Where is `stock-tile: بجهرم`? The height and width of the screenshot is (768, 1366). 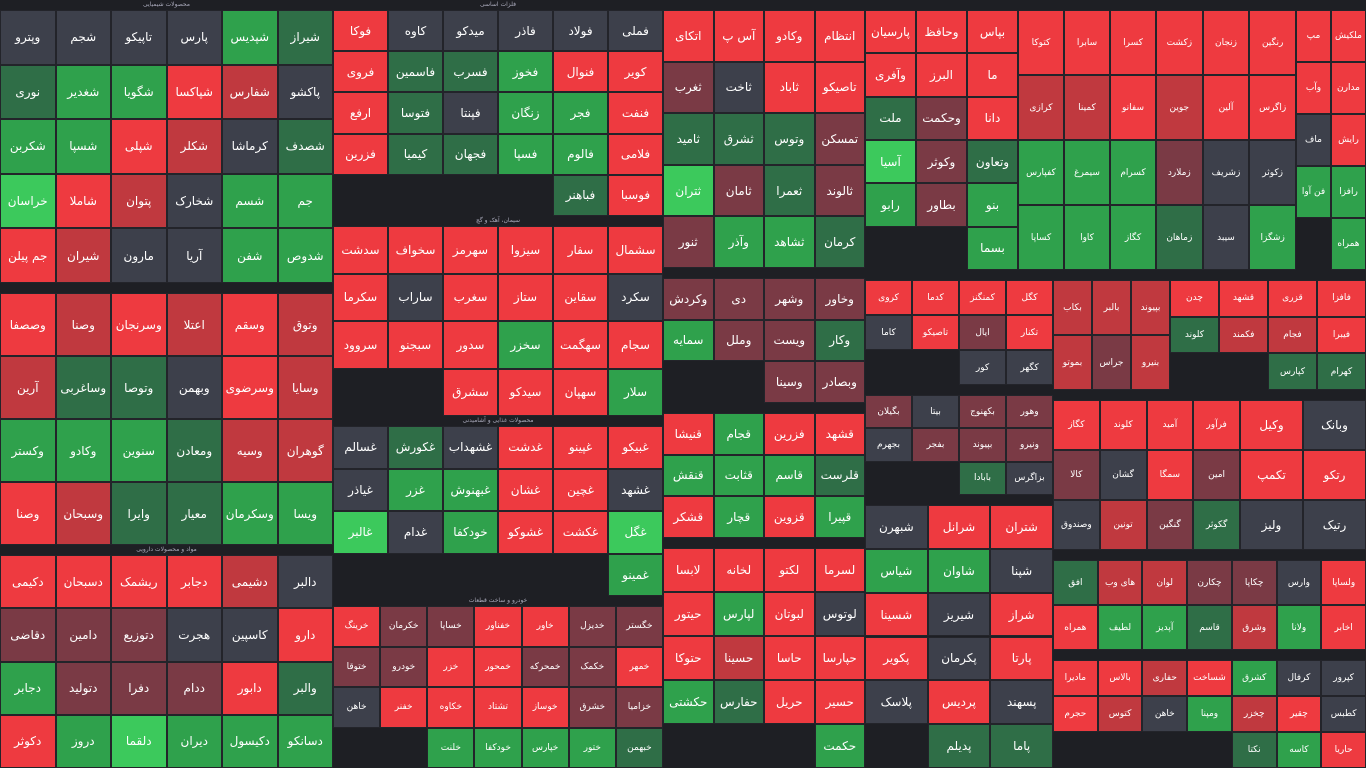 stock-tile: بجهرم is located at coordinates (888, 445).